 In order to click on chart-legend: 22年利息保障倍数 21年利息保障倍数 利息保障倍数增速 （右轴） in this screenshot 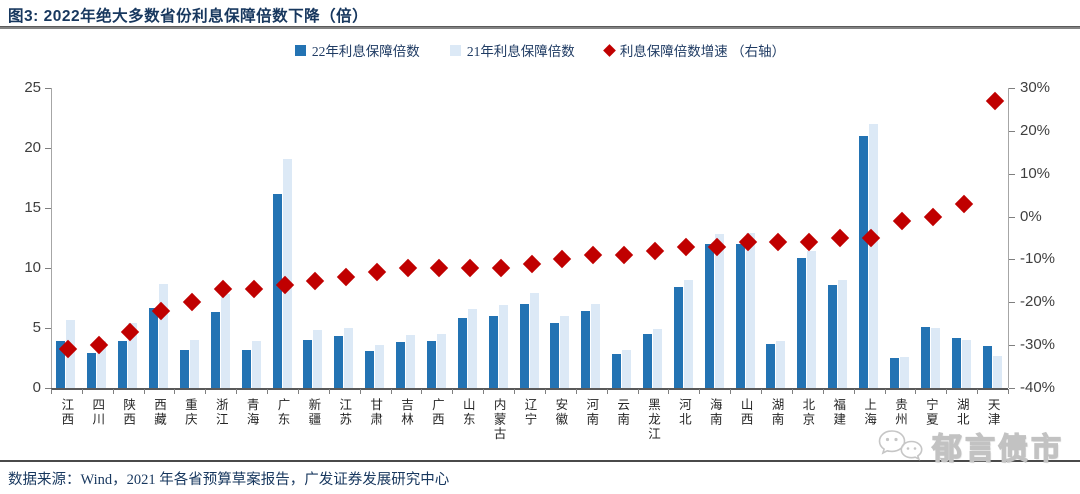, I will do `click(540, 50)`.